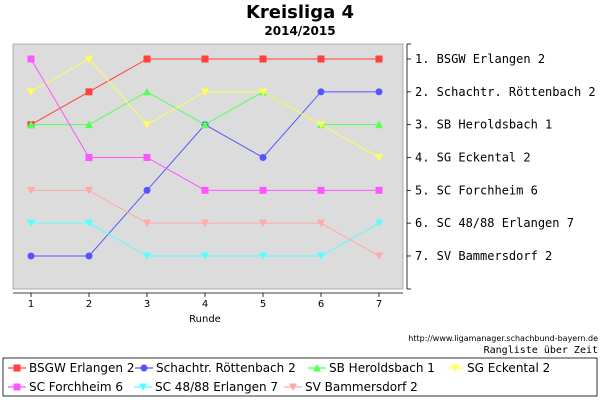  I want to click on y-tick-label: 4. SG Eckental 2, so click(473, 157).